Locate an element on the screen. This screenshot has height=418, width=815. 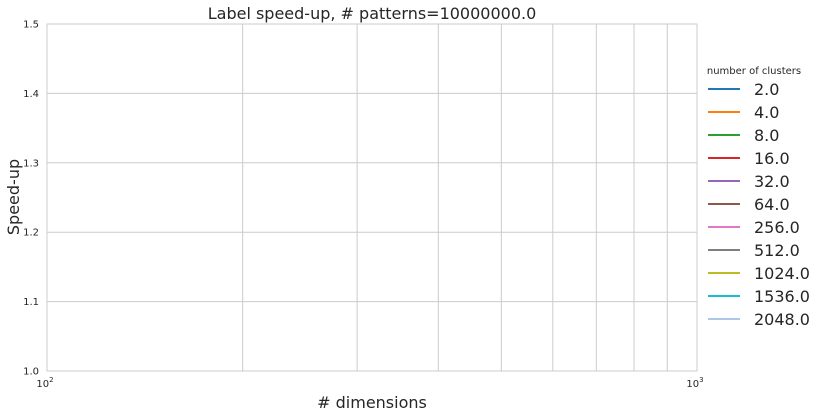
y-tick-label: 1.2 is located at coordinates (31, 233).